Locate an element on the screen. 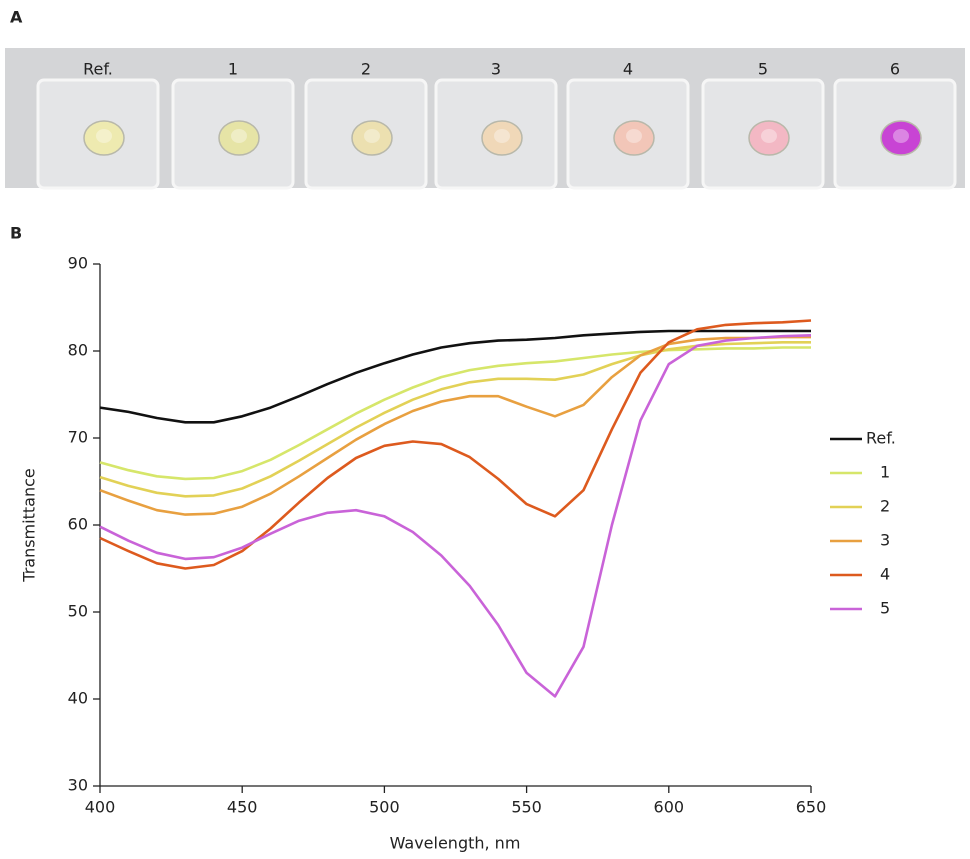  cuvettes: Ref. 1 2 3 4 5 6 is located at coordinates (496, 125).